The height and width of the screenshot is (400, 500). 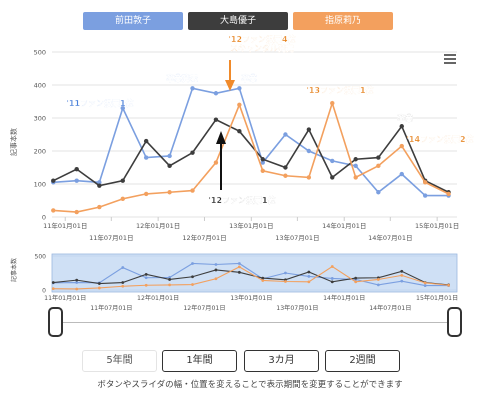 What do you see at coordinates (204, 308) in the screenshot?
I see `navigator-x-tick-label: 12年07月01日` at bounding box center [204, 308].